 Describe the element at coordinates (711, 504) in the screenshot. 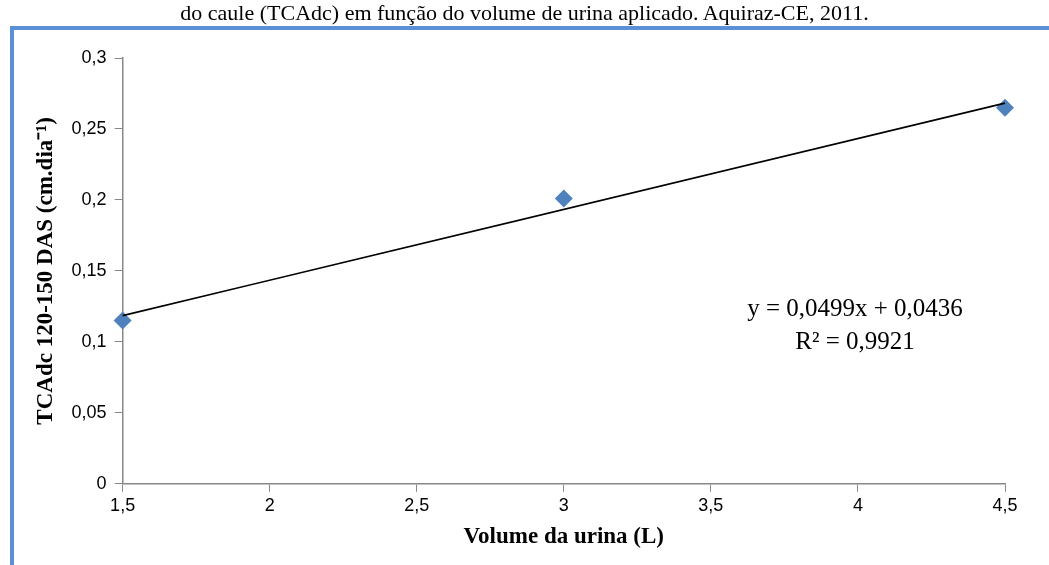

I see `x-tick-label: 3,5` at that location.